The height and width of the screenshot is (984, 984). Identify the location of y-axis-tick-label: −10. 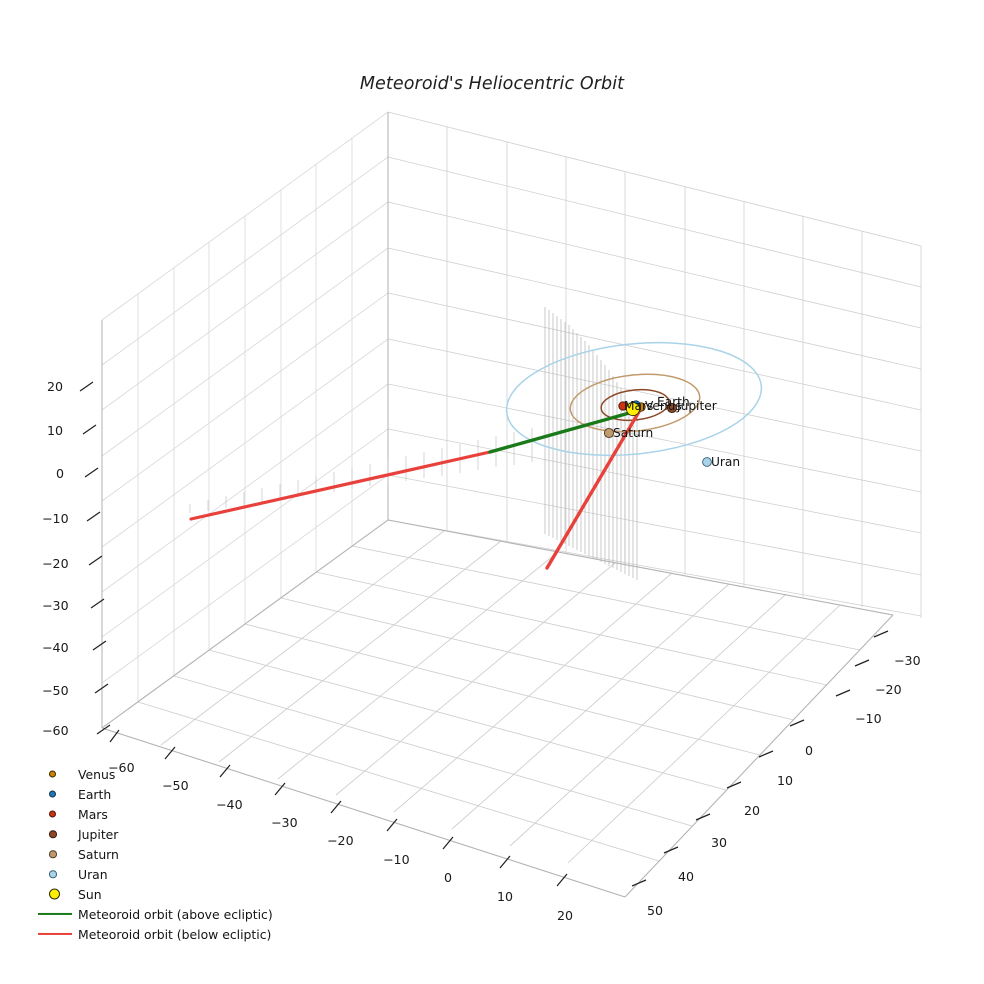
(868, 718).